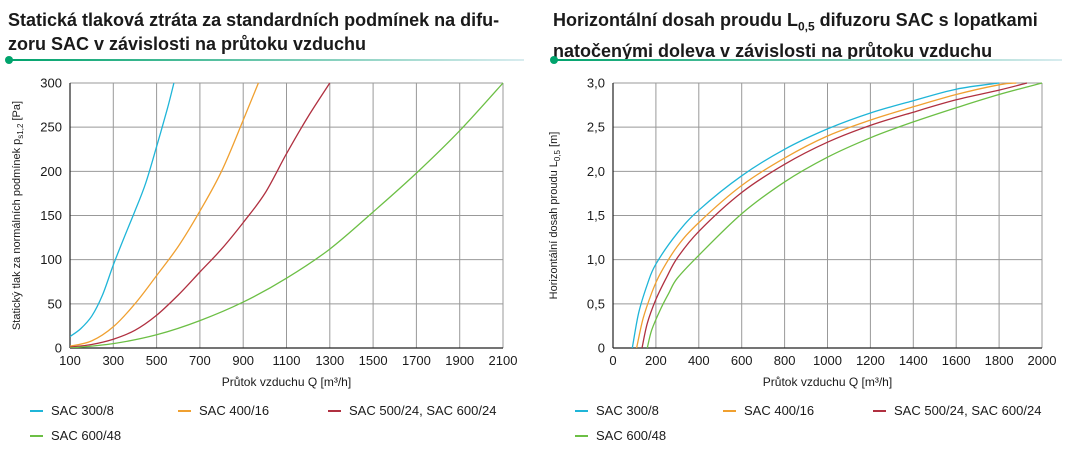  I want to click on x-tick-label: 200, so click(656, 360).